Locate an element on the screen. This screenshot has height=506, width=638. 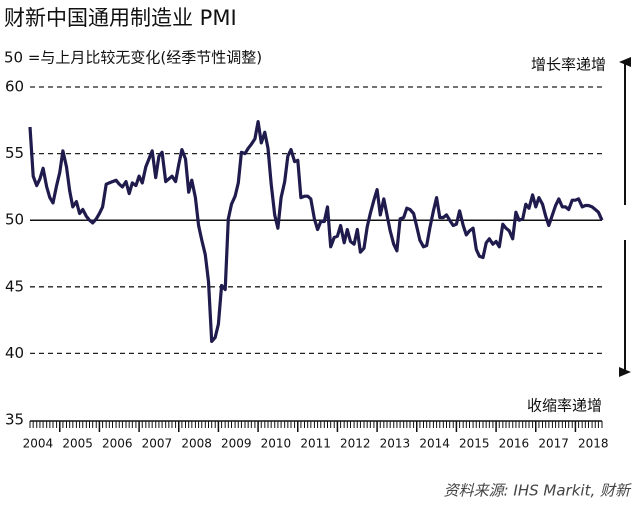
x-tick-label: 2011 is located at coordinates (315, 444).